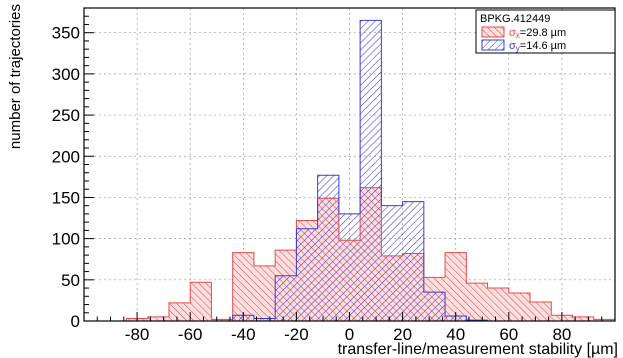 The width and height of the screenshot is (623, 358). What do you see at coordinates (66, 156) in the screenshot?
I see `y-tick-label: 200` at bounding box center [66, 156].